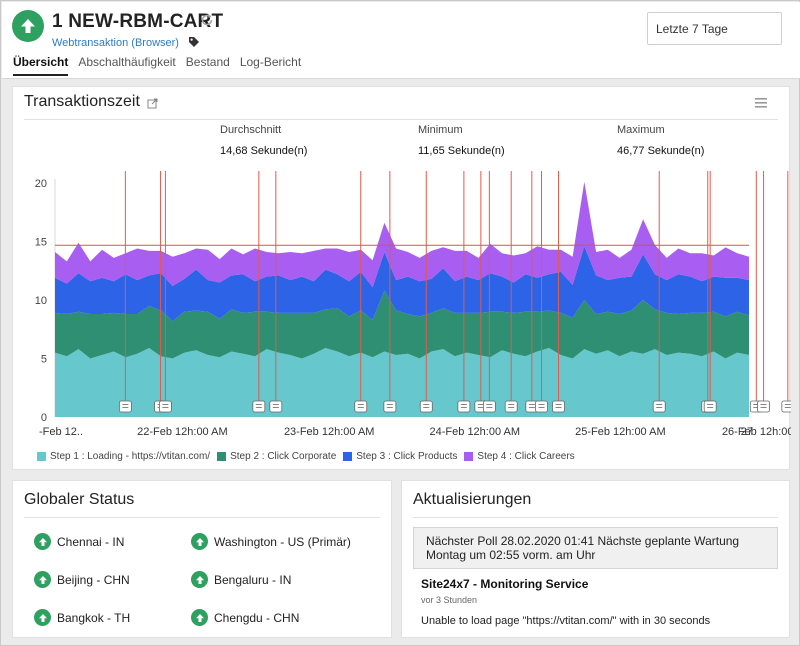 Image resolution: width=800 pixels, height=646 pixels. Describe the element at coordinates (194, 44) in the screenshot. I see `tag-icon` at that location.